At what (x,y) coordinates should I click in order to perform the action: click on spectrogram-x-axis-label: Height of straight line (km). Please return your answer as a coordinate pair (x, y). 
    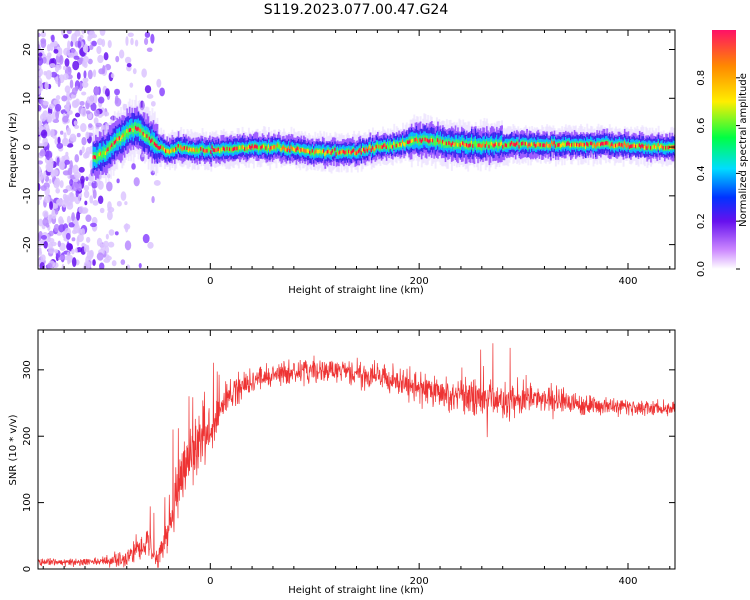
    Looking at the image, I should click on (356, 290).